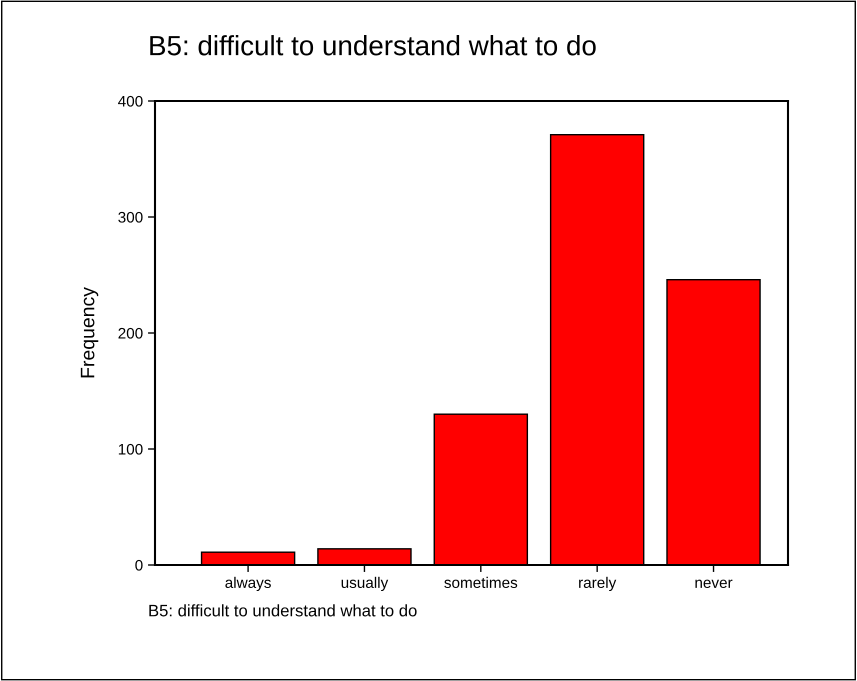  What do you see at coordinates (130, 449) in the screenshot?
I see `y-tick-label: 100` at bounding box center [130, 449].